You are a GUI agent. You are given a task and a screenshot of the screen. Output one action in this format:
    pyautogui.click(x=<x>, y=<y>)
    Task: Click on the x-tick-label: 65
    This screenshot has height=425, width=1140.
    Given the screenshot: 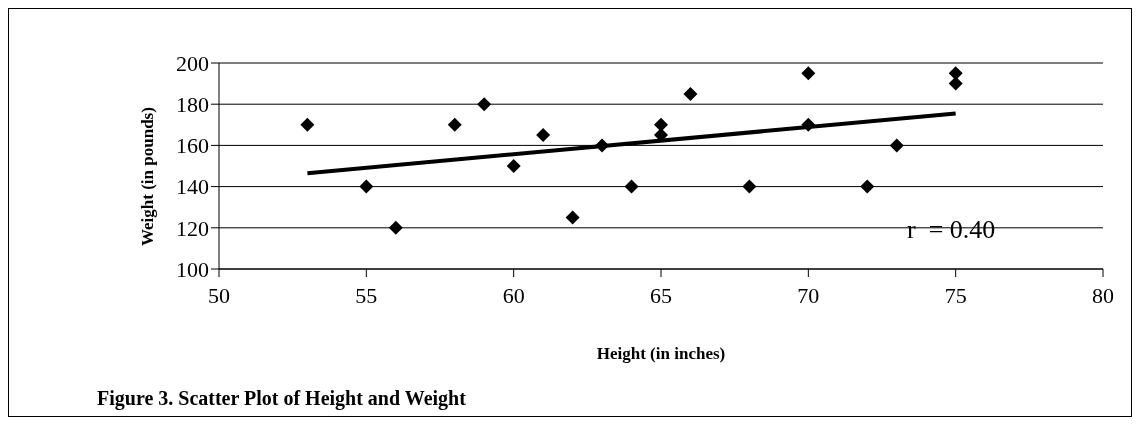 What is the action you would take?
    pyautogui.click(x=661, y=295)
    